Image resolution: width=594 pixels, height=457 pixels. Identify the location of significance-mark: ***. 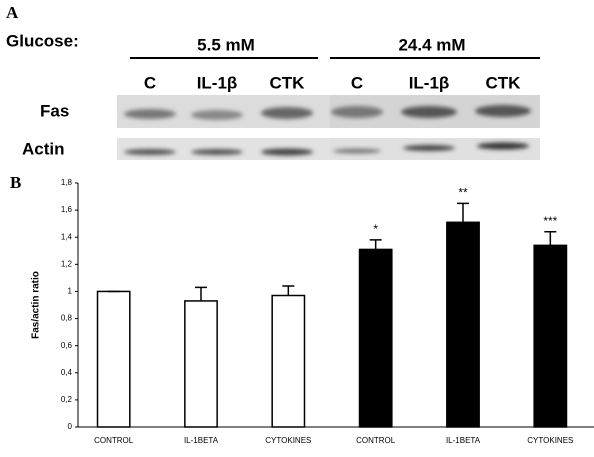
(550, 221).